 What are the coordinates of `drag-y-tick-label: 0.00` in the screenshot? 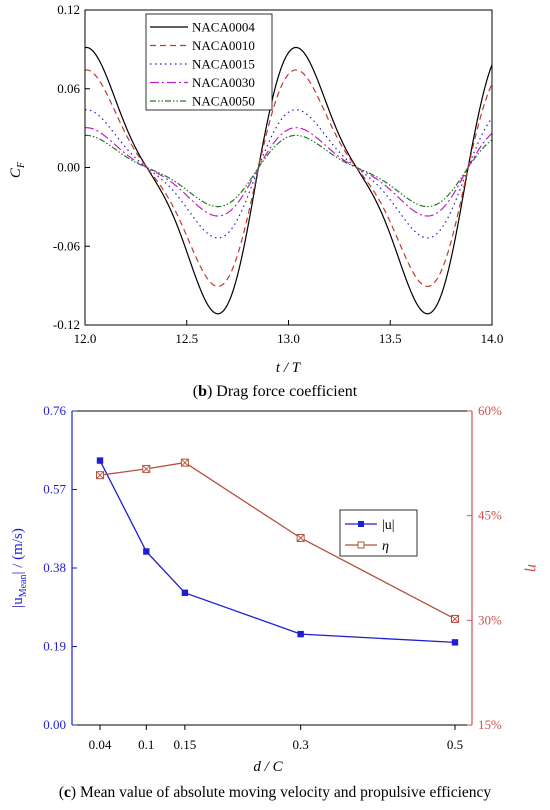 It's located at (68, 167).